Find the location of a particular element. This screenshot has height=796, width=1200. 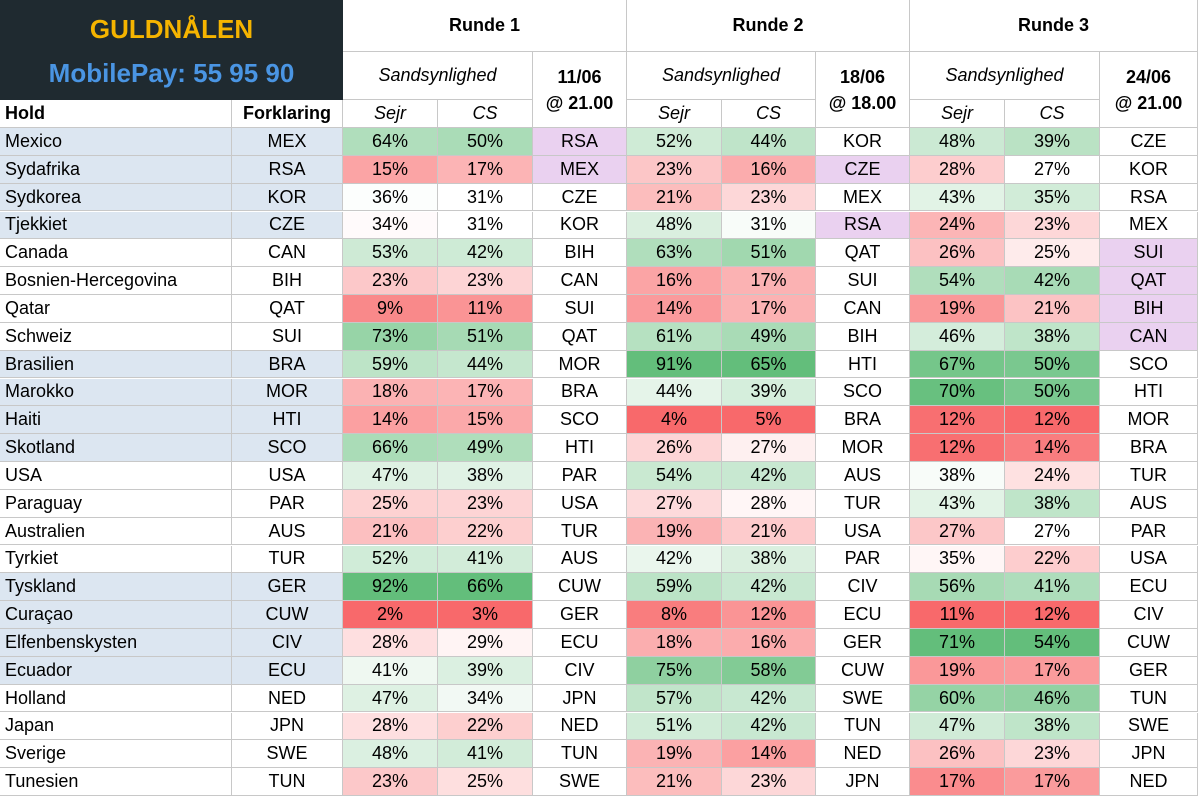

match-time: @ 21.00 is located at coordinates (1148, 102).